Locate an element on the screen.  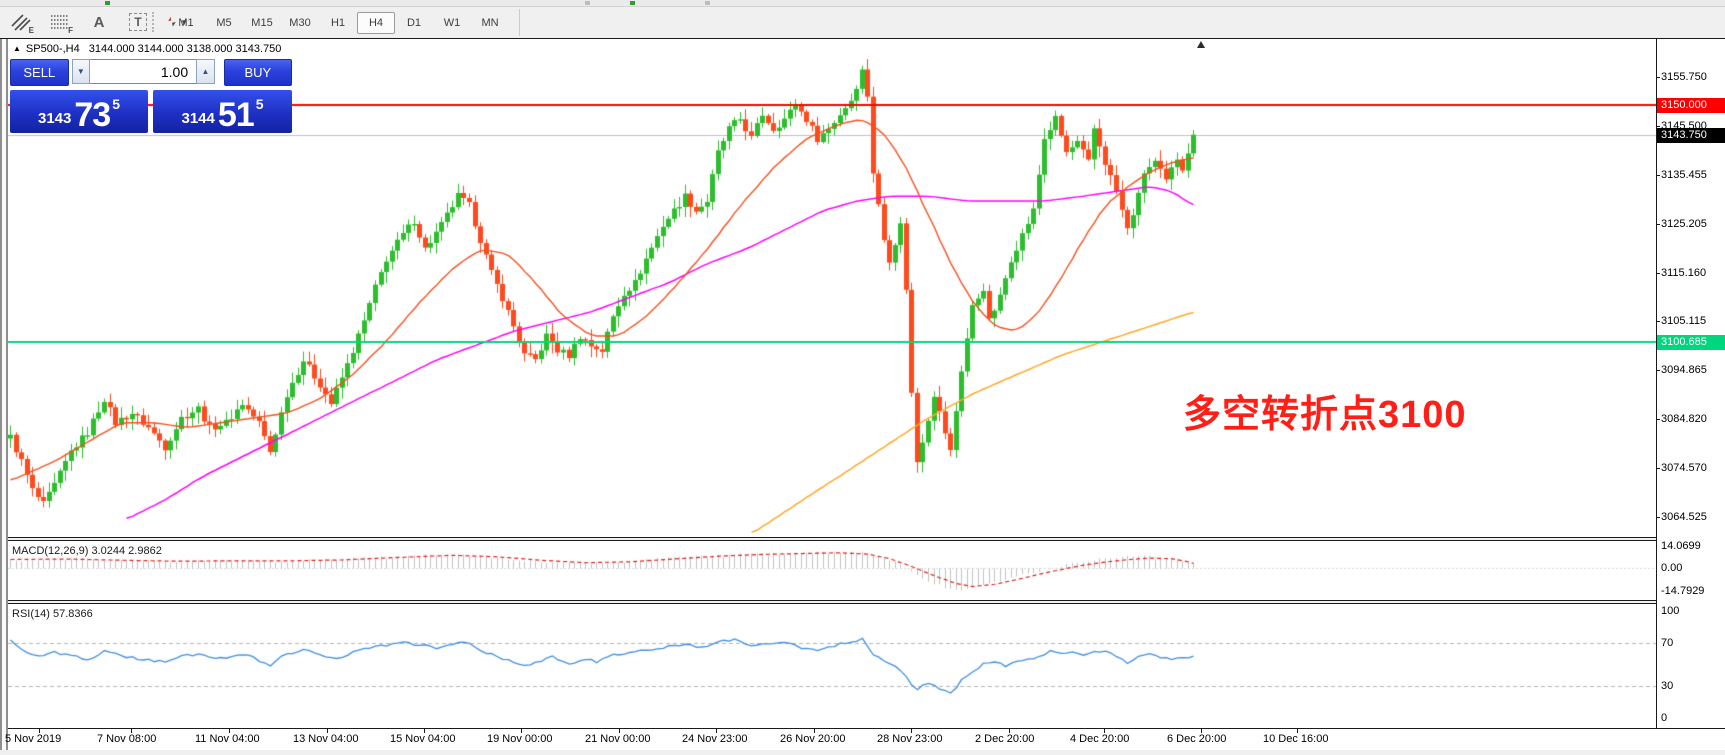
volume-decrease-button: ▼ is located at coordinates (81, 71).